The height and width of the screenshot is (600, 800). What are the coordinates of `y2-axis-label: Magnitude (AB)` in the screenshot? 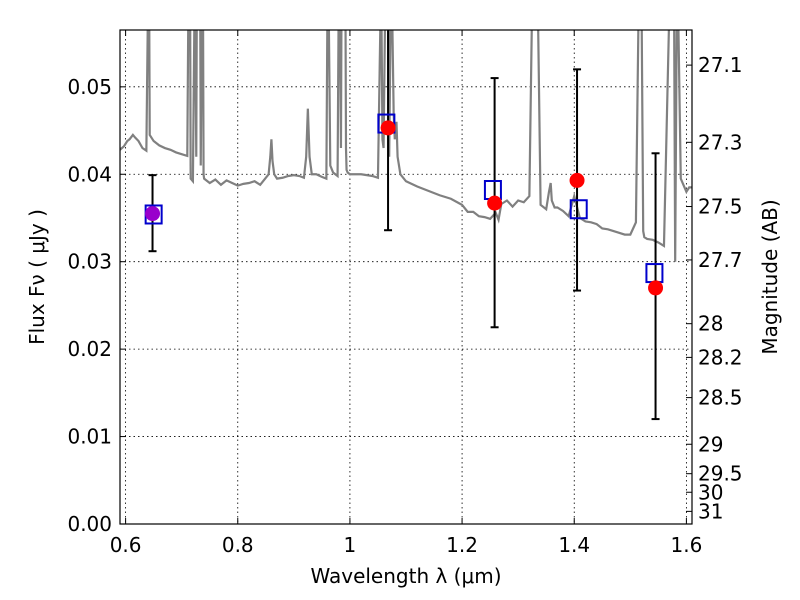 It's located at (770, 276).